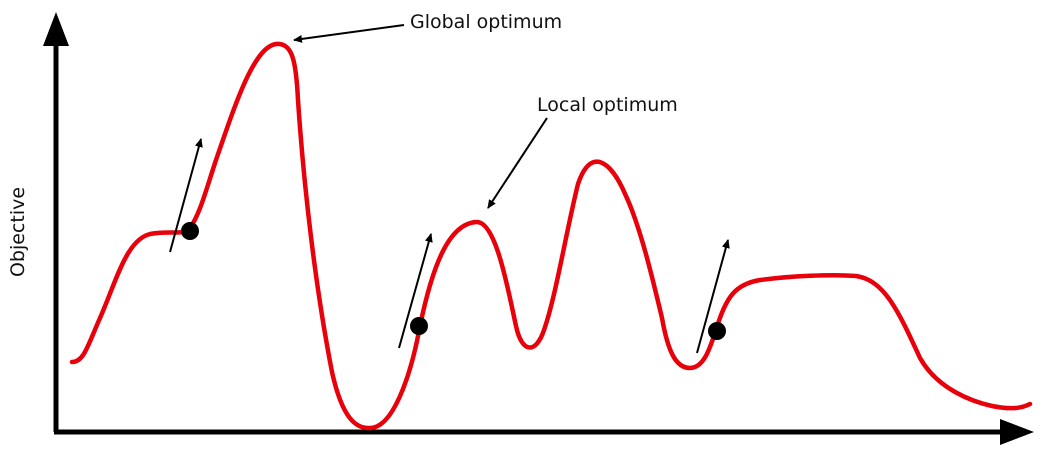 The image size is (1047, 449). What do you see at coordinates (18, 232) in the screenshot?
I see `y-axis-label: Objective` at bounding box center [18, 232].